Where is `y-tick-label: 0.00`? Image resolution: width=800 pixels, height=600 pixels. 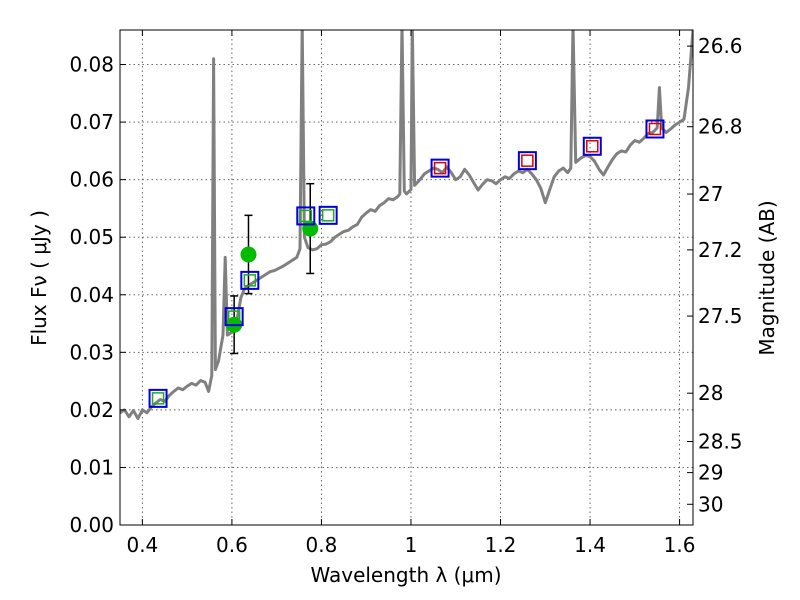 y-tick-label: 0.00 is located at coordinates (91, 525).